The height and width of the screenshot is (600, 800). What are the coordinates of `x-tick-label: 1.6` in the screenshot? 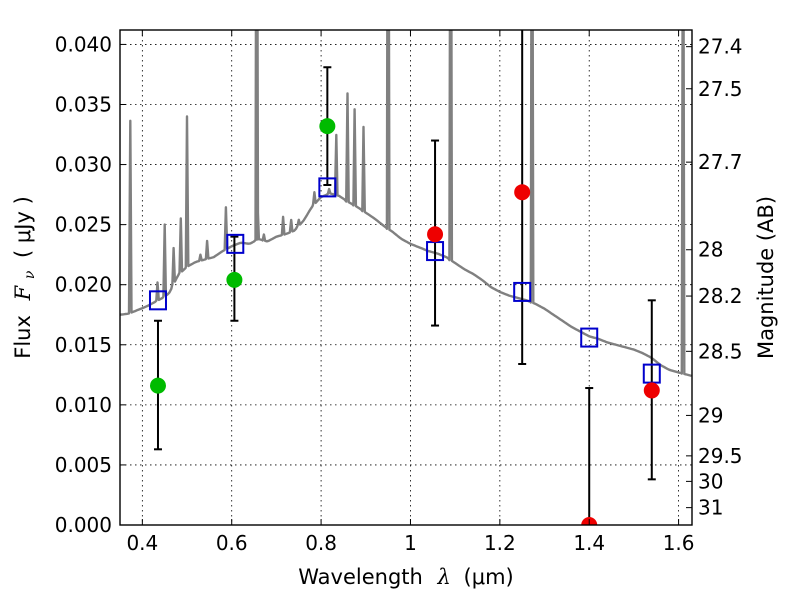 It's located at (679, 543).